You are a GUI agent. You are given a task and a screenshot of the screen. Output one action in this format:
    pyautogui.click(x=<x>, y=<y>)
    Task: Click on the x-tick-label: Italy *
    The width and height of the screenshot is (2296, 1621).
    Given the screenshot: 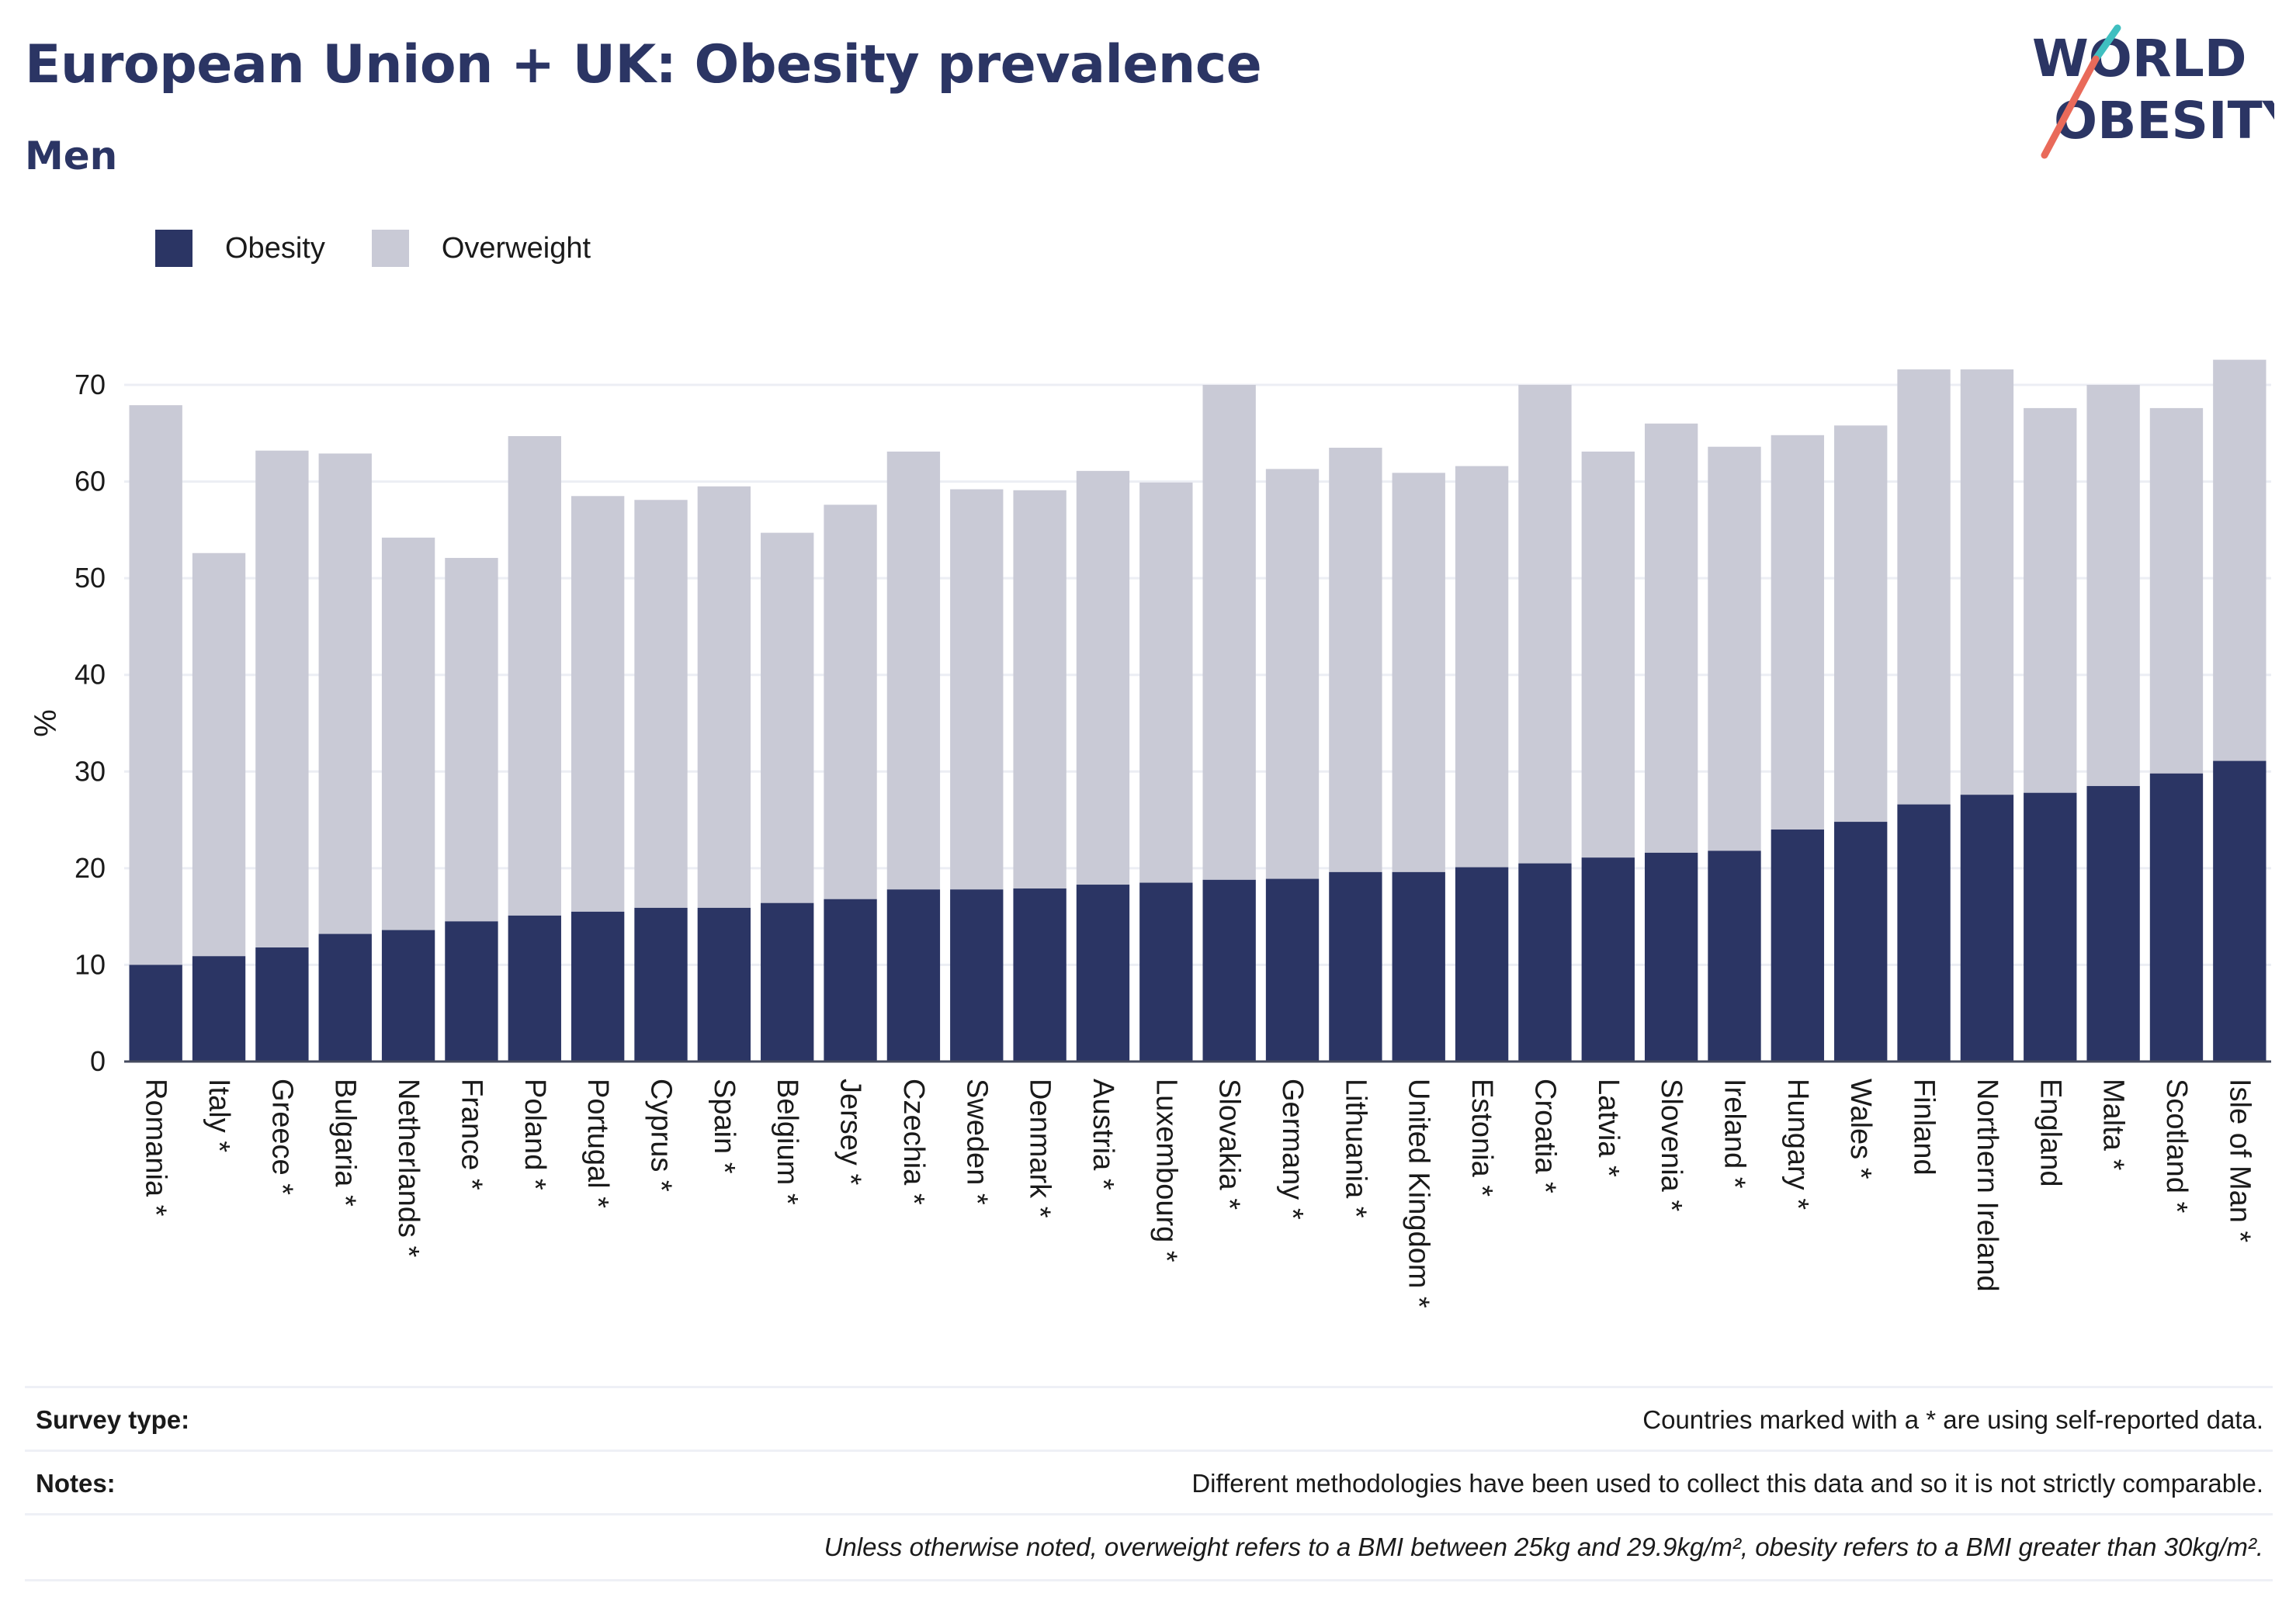 What is the action you would take?
    pyautogui.click(x=219, y=1115)
    